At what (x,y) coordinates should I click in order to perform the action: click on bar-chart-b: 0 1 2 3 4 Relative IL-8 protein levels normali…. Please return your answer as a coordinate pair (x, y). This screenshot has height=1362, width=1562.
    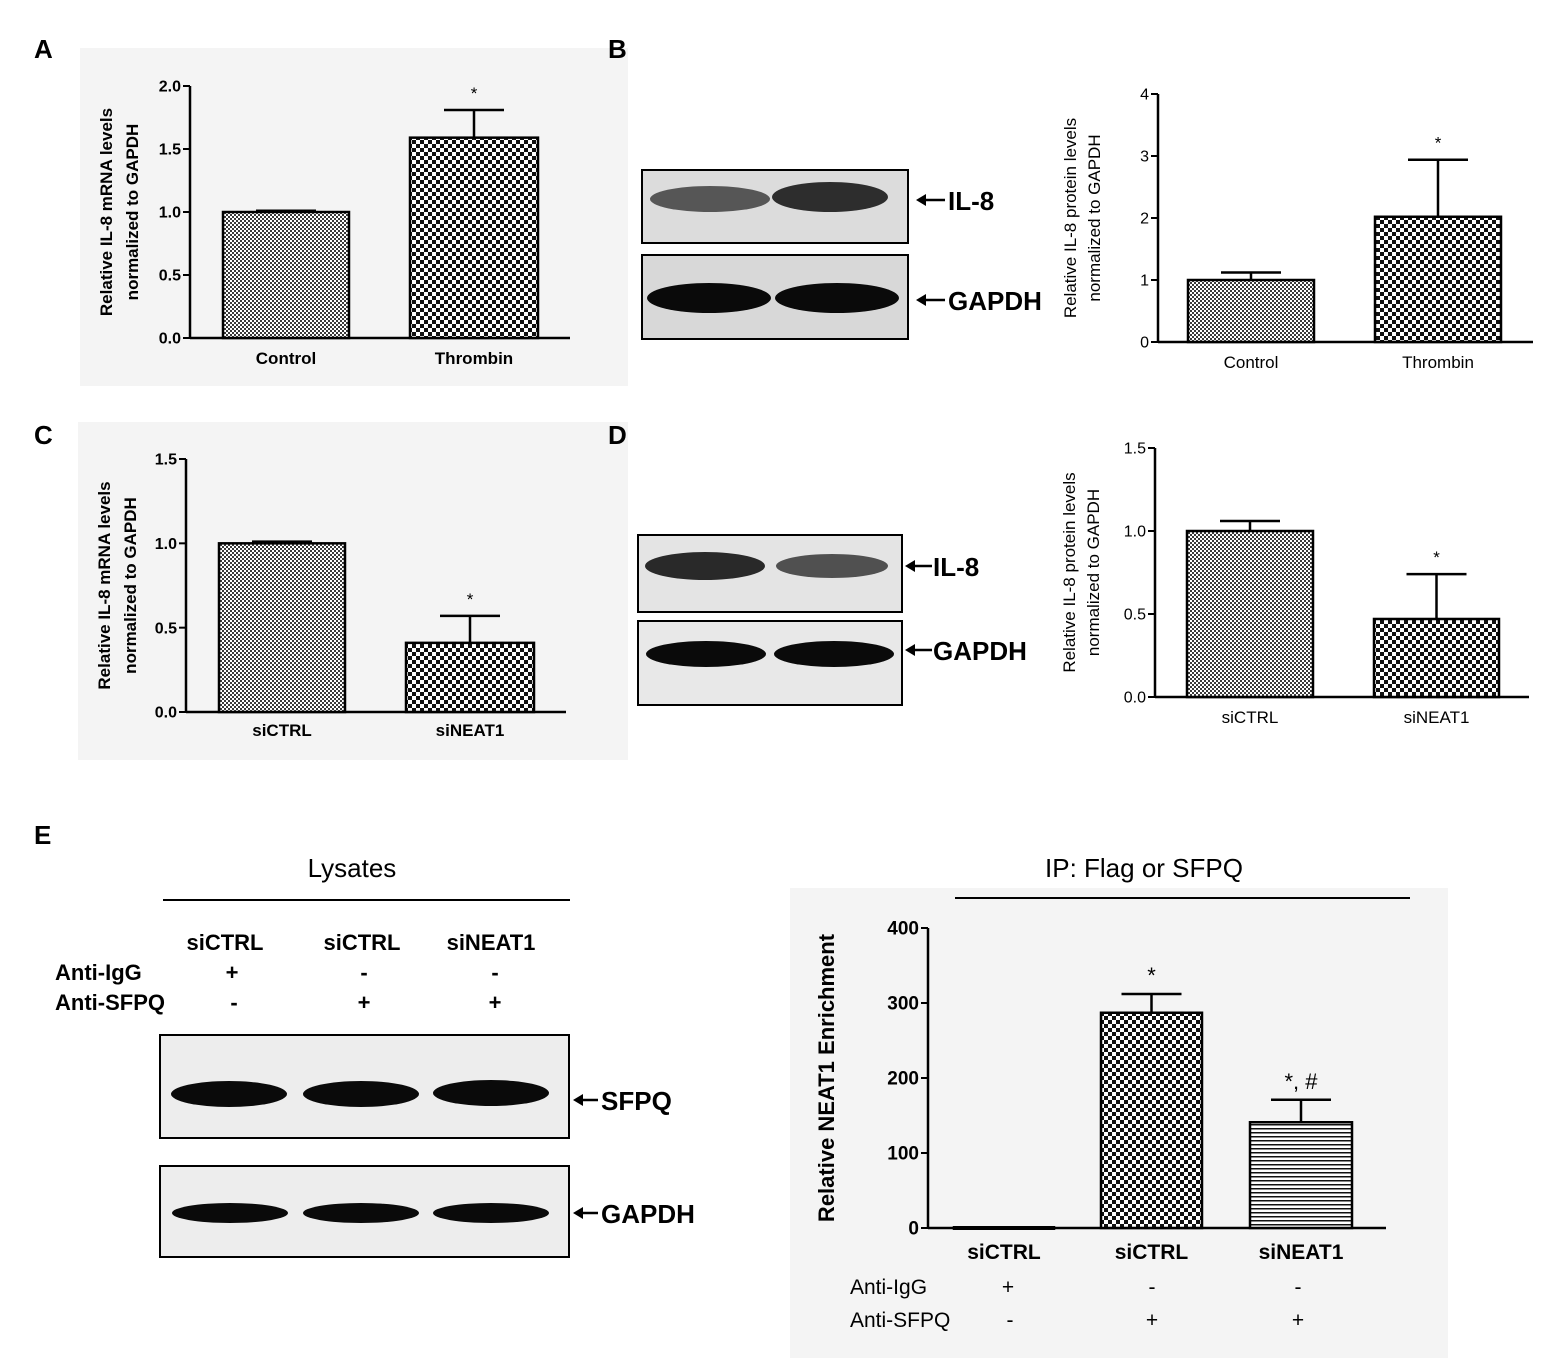
    Looking at the image, I should click on (1297, 229).